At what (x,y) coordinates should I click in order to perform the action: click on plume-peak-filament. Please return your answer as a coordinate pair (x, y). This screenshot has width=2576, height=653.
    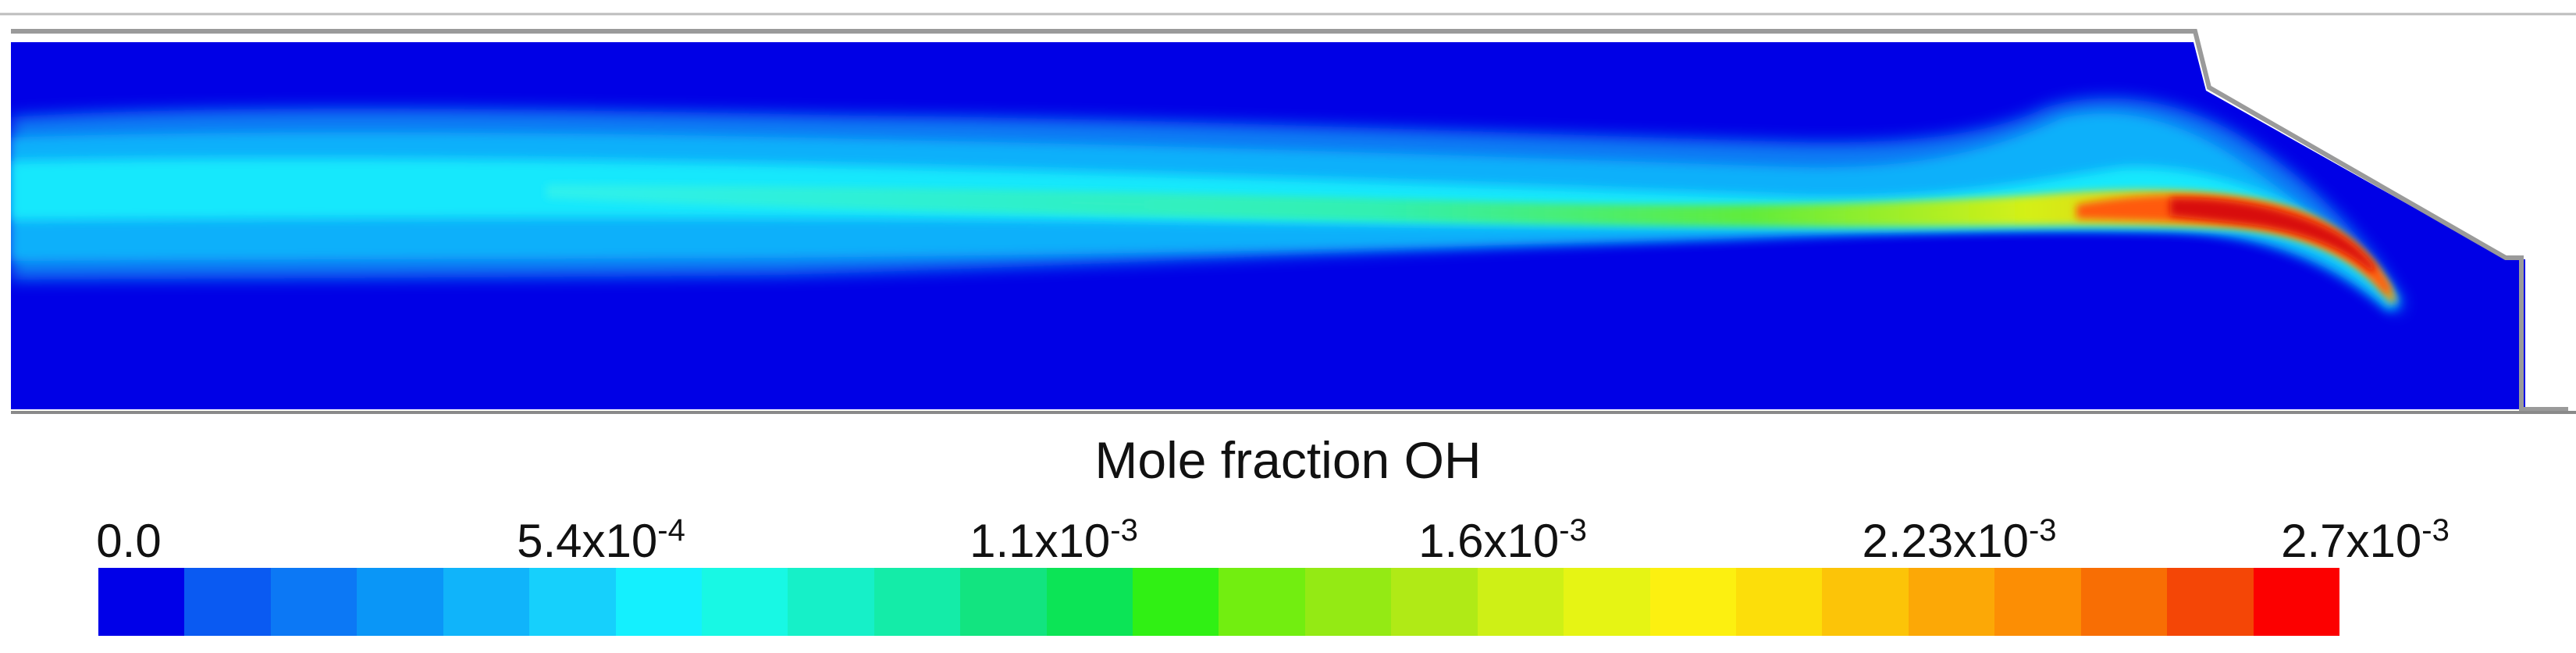
    Looking at the image, I should click on (2234, 244).